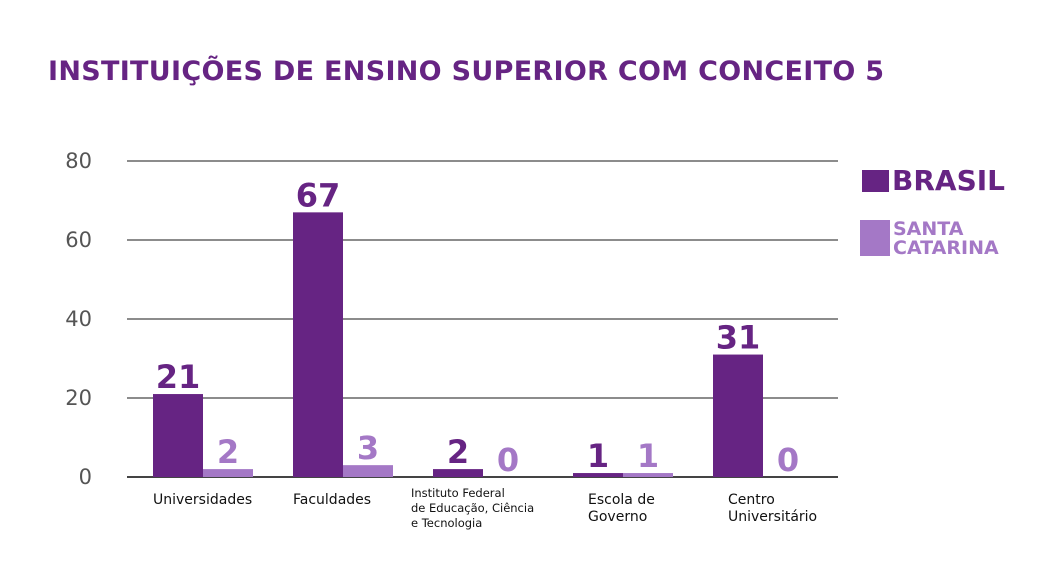 This screenshot has width=1043, height=580. Describe the element at coordinates (446, 523) in the screenshot. I see `x-tick-label: e Tecnologia` at that location.